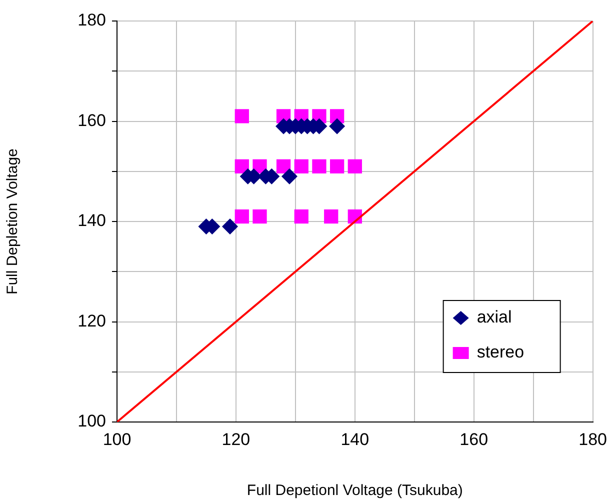 The width and height of the screenshot is (615, 504). Describe the element at coordinates (117, 439) in the screenshot. I see `x-tick-label: 100` at that location.